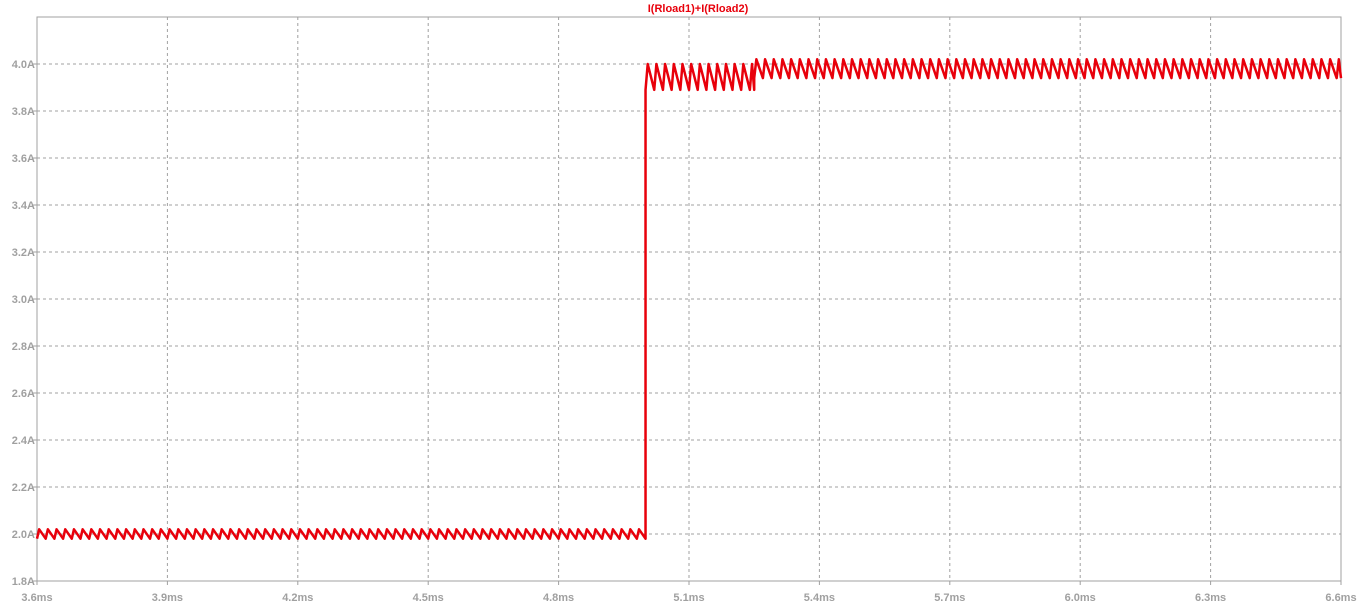 The width and height of the screenshot is (1362, 607). What do you see at coordinates (23, 65) in the screenshot?
I see `y-tick-label: 4.0A` at bounding box center [23, 65].